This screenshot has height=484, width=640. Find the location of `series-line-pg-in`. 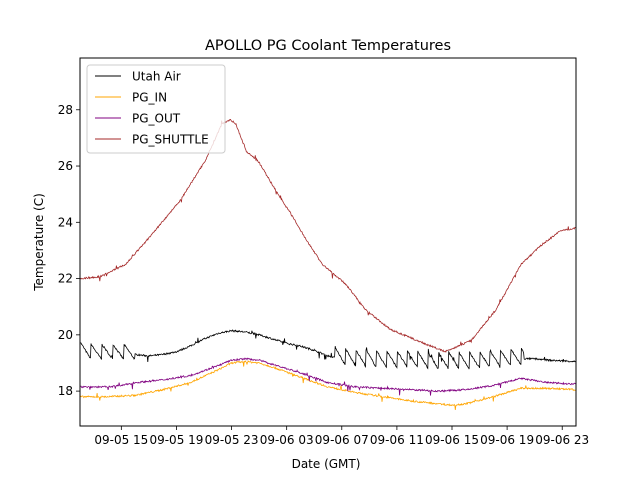

series-line-pg-in is located at coordinates (327, 385).